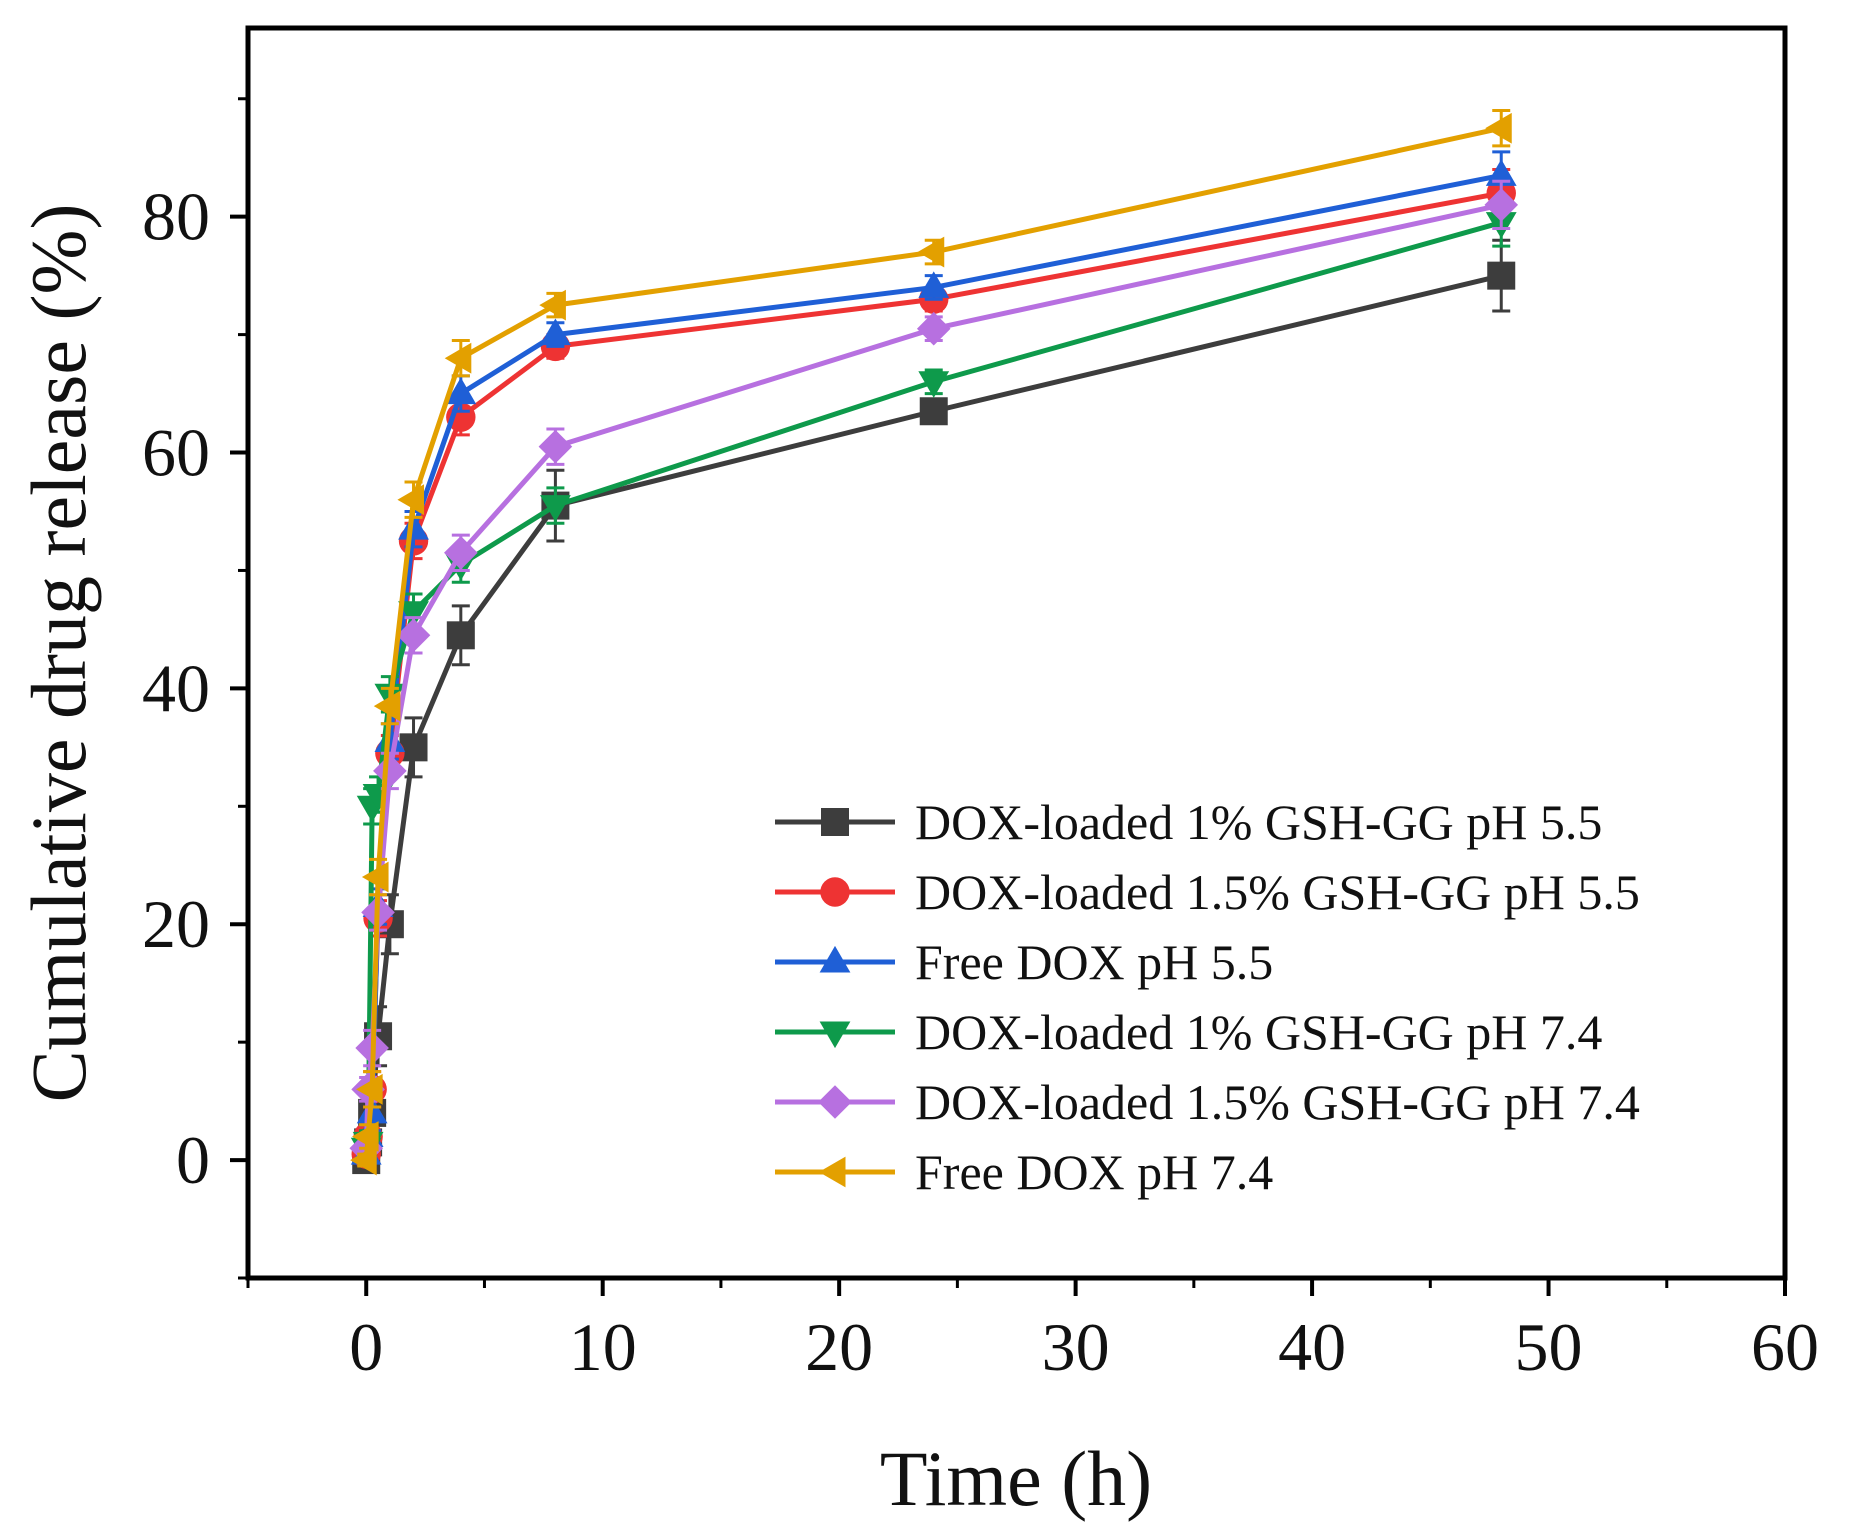 The width and height of the screenshot is (1850, 1537). What do you see at coordinates (839, 1347) in the screenshot?
I see `x-tick-label: 20` at bounding box center [839, 1347].